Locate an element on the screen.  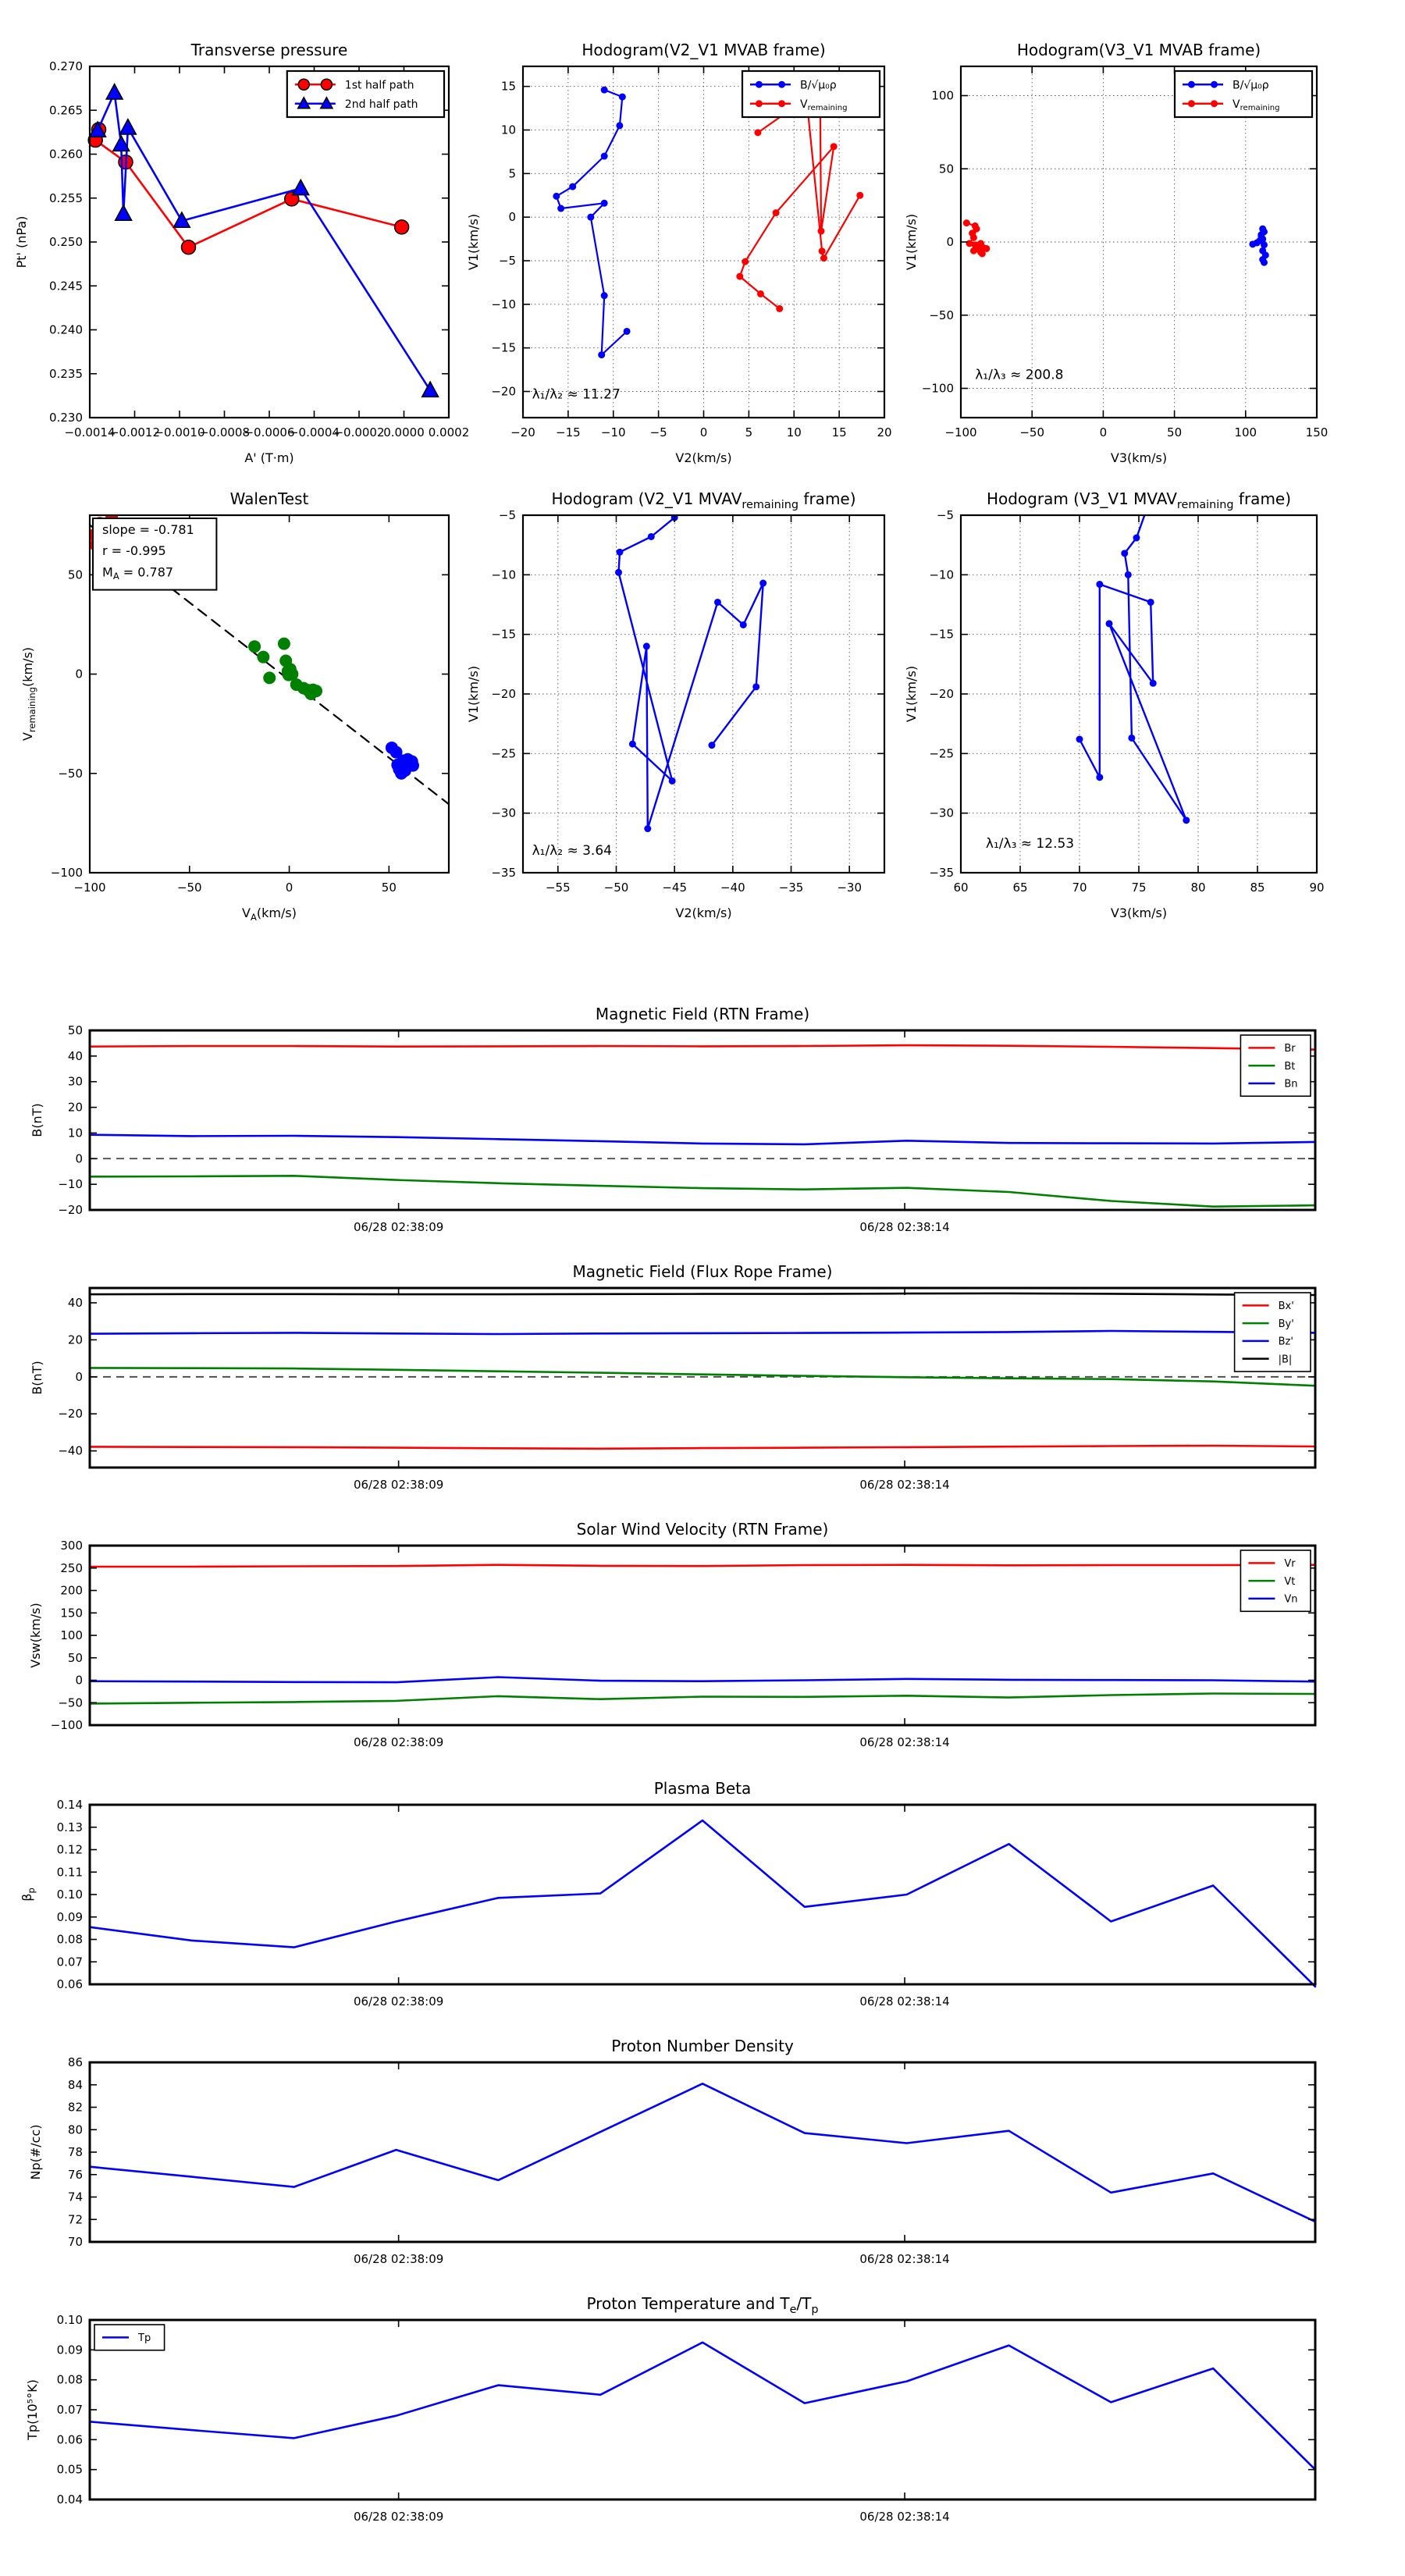
svg-text: −0.0012 is located at coordinates (135, 432).